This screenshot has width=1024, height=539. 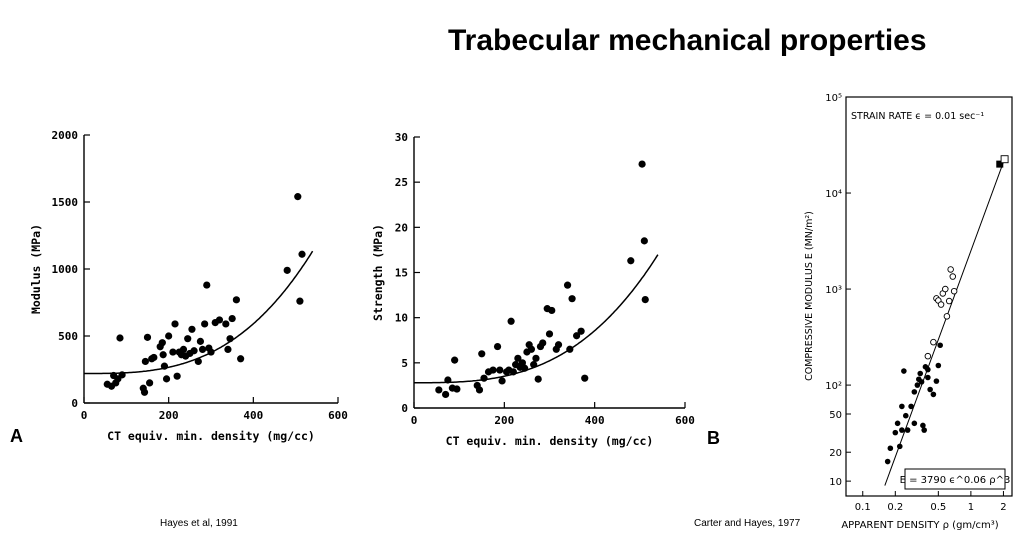 What do you see at coordinates (401, 182) in the screenshot?
I see `y-tick-label: 25` at bounding box center [401, 182].